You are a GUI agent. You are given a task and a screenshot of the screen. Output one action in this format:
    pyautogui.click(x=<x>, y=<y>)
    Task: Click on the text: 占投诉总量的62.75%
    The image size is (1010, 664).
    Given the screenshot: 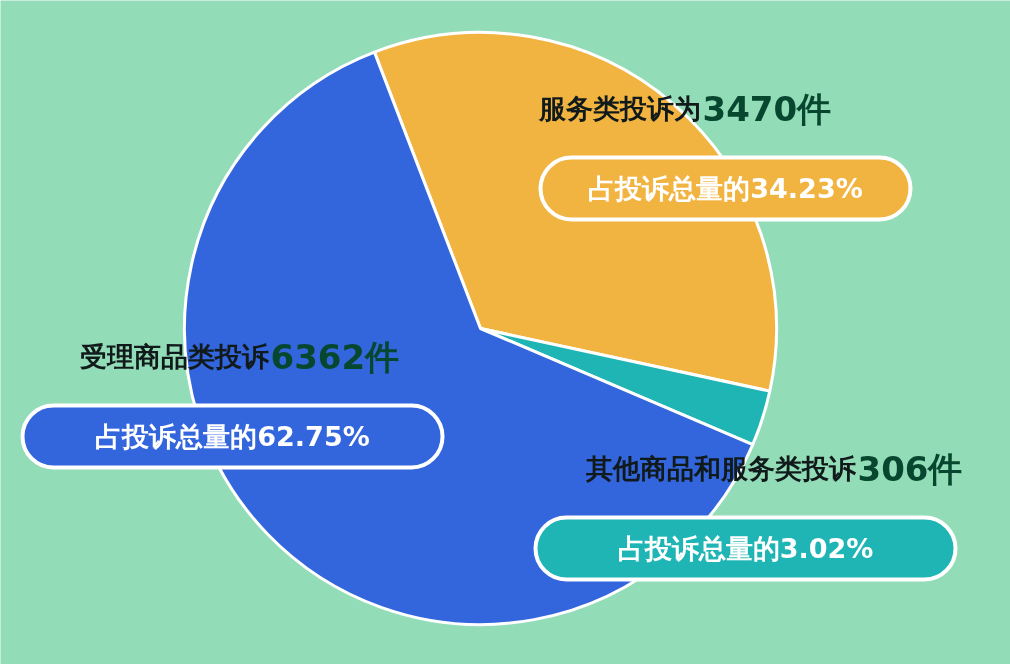 What is the action you would take?
    pyautogui.click(x=232, y=436)
    